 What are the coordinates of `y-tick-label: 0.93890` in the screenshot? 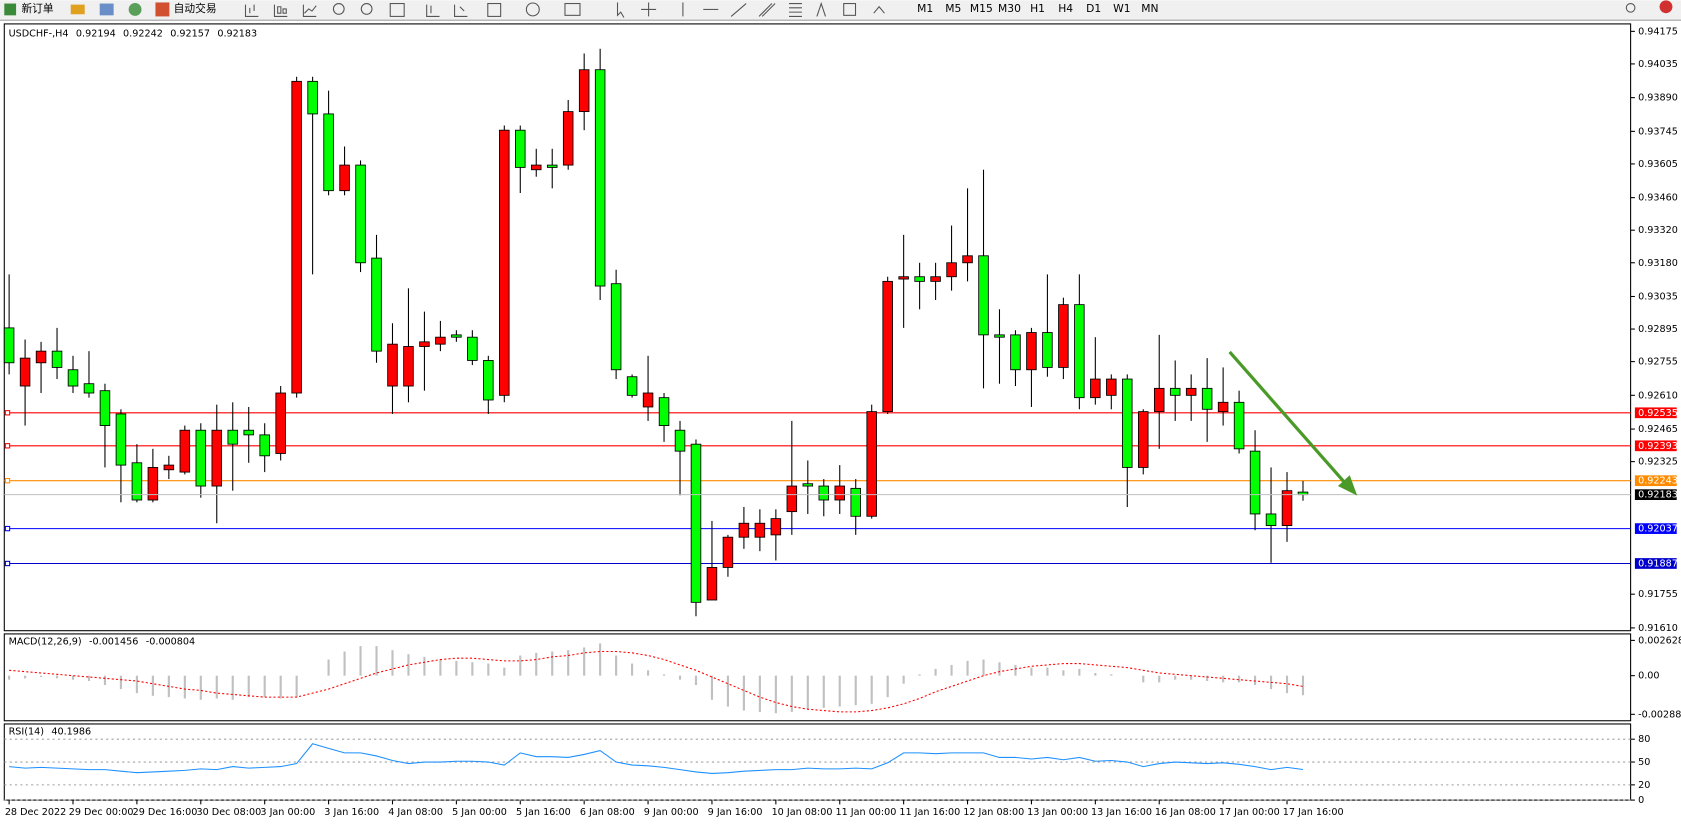 It's located at (1658, 98).